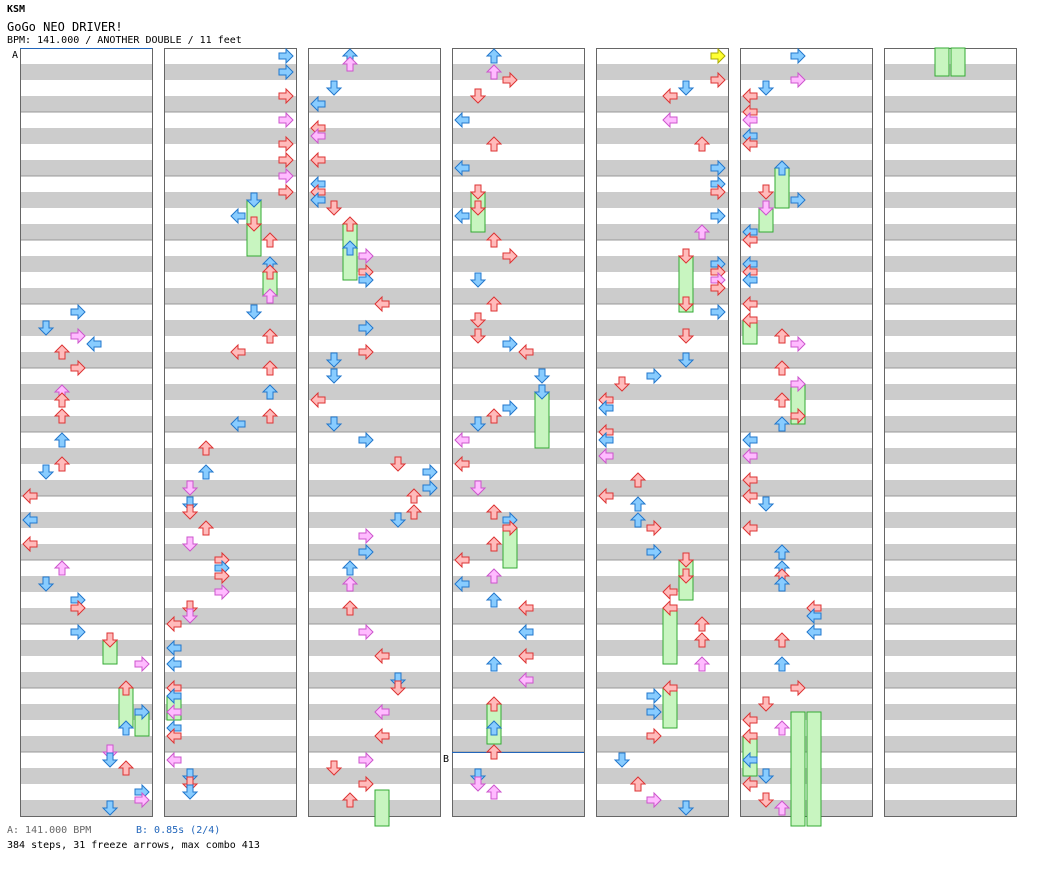  Describe the element at coordinates (518, 432) in the screenshot. I see `chart-column` at that location.